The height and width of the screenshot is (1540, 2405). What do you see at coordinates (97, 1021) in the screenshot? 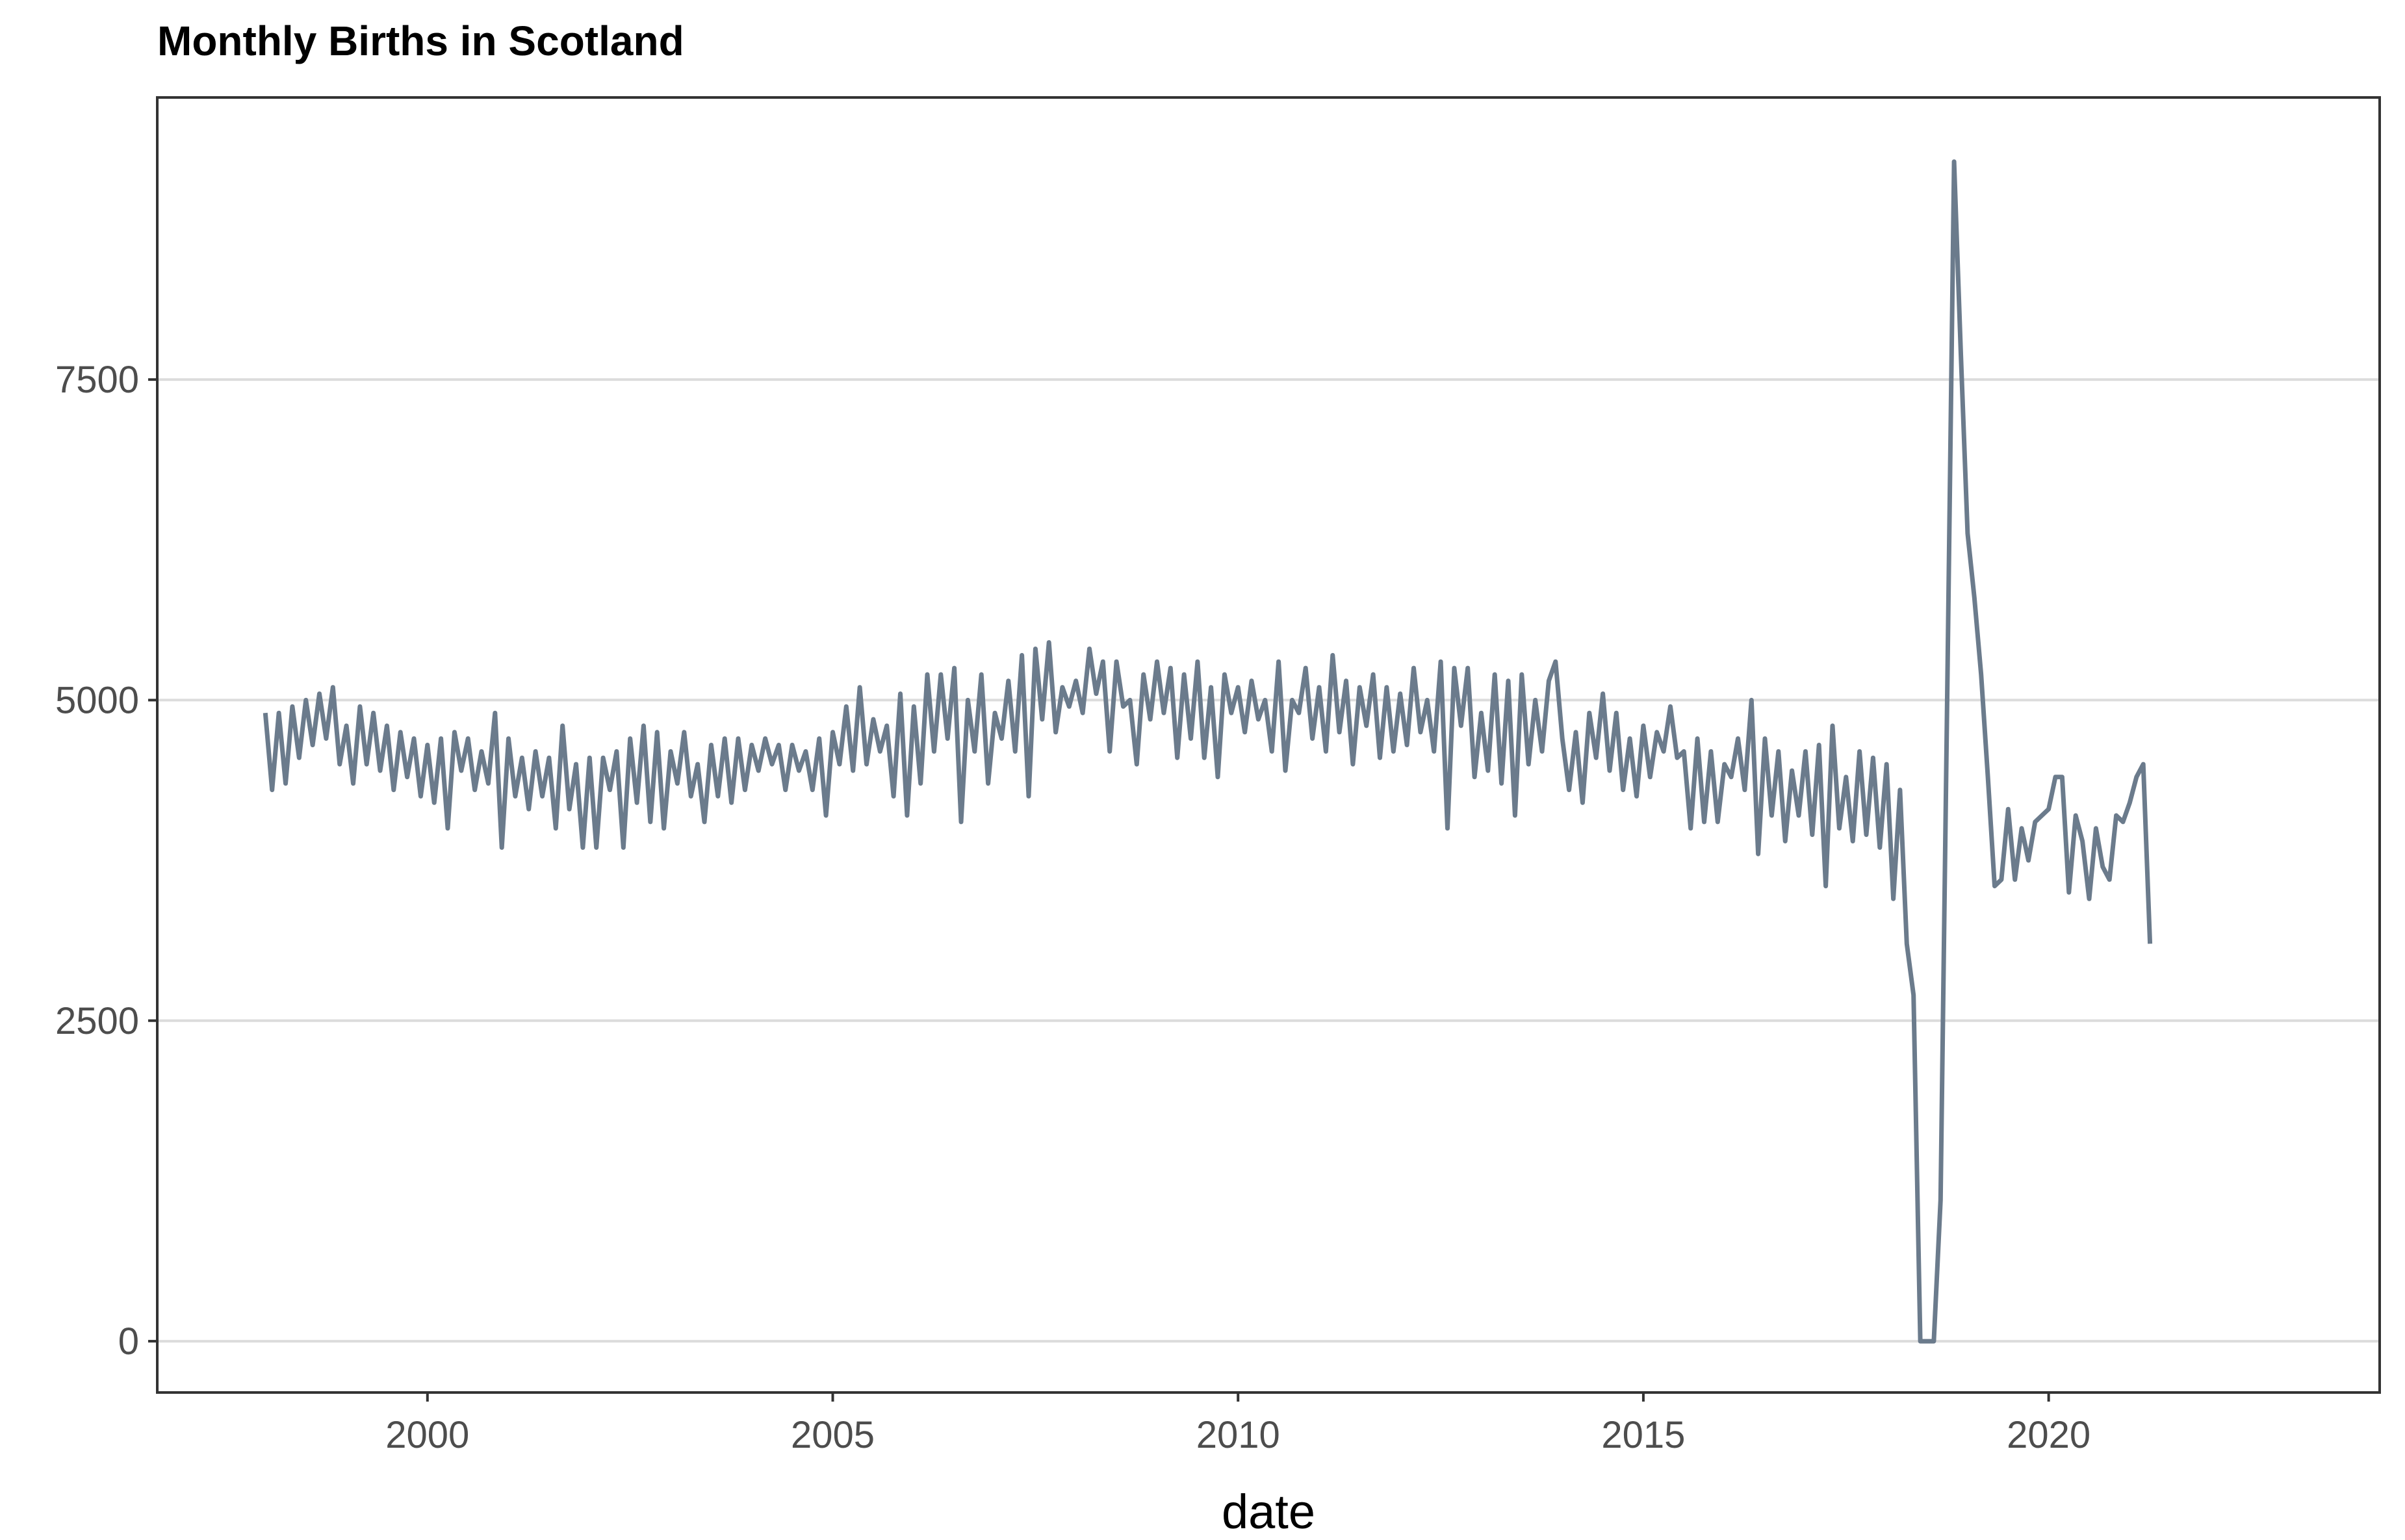
I see `y-tick-label: 2500` at bounding box center [97, 1021].